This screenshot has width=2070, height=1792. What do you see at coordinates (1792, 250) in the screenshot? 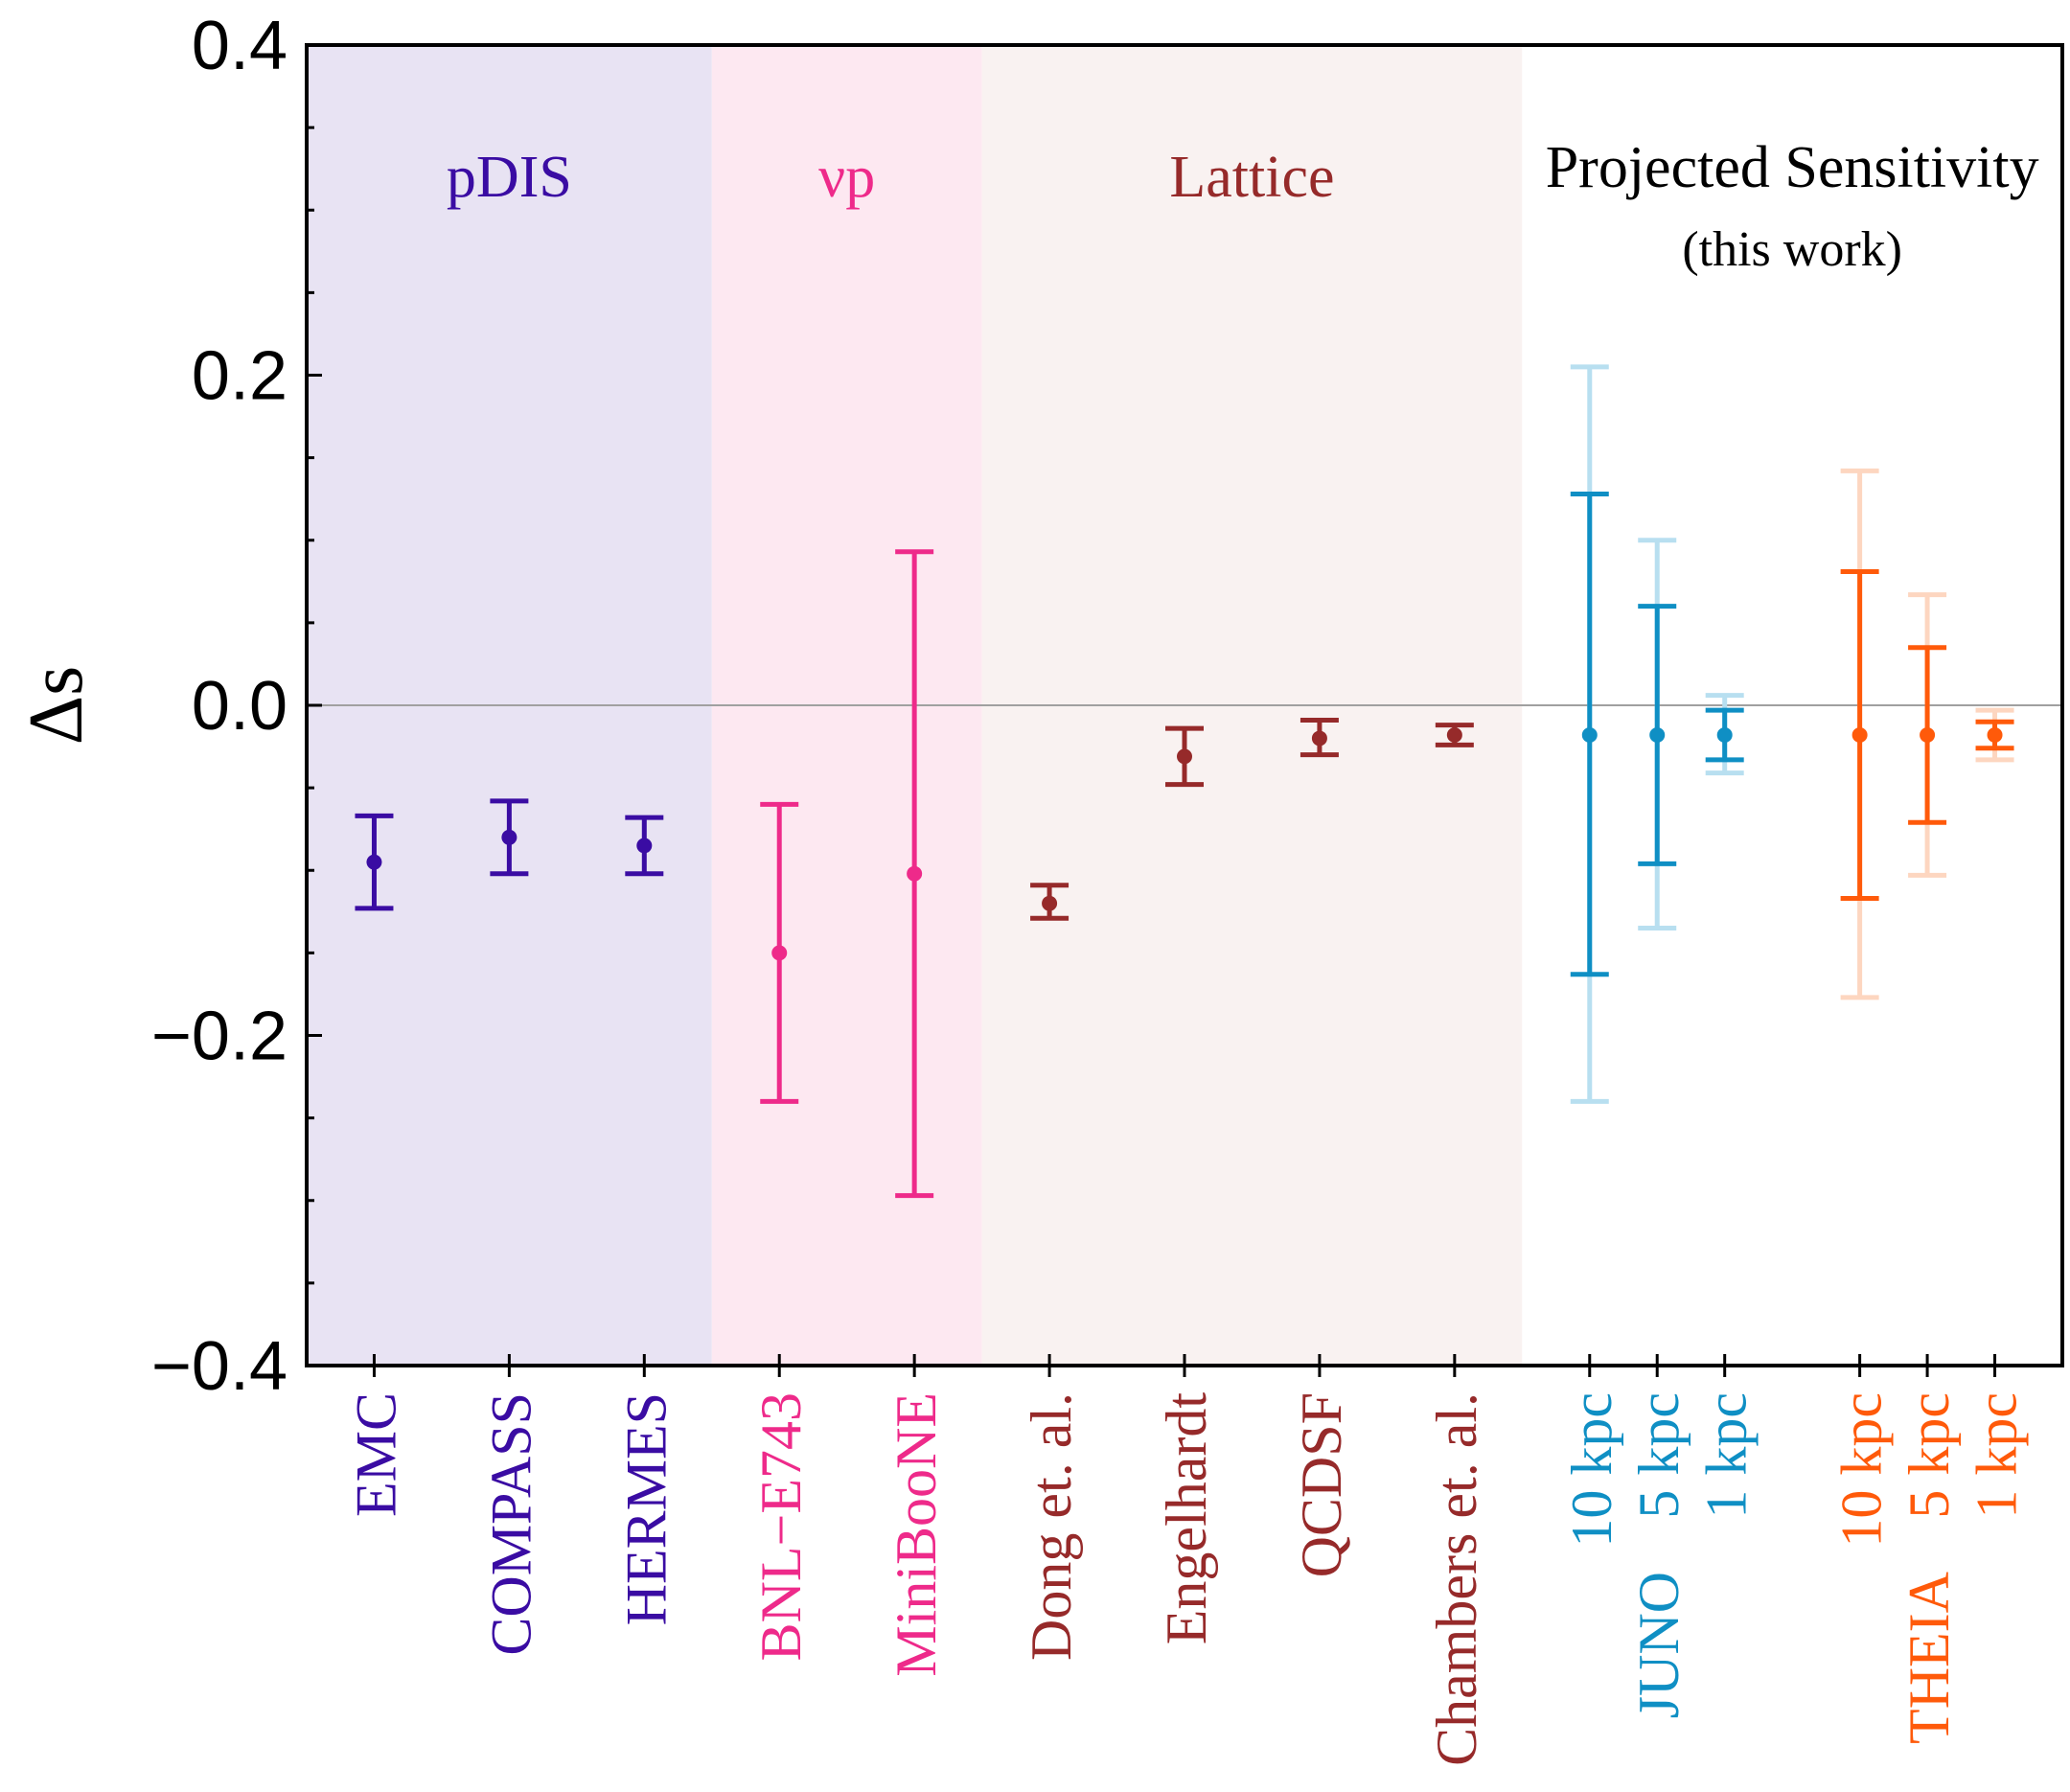
I see `group-label-proj-sub: (this work)` at bounding box center [1792, 250].